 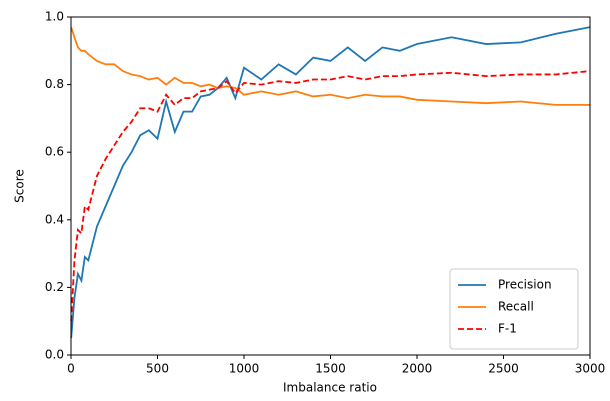 What do you see at coordinates (330, 369) in the screenshot?
I see `x-tick-label: 1500` at bounding box center [330, 369].